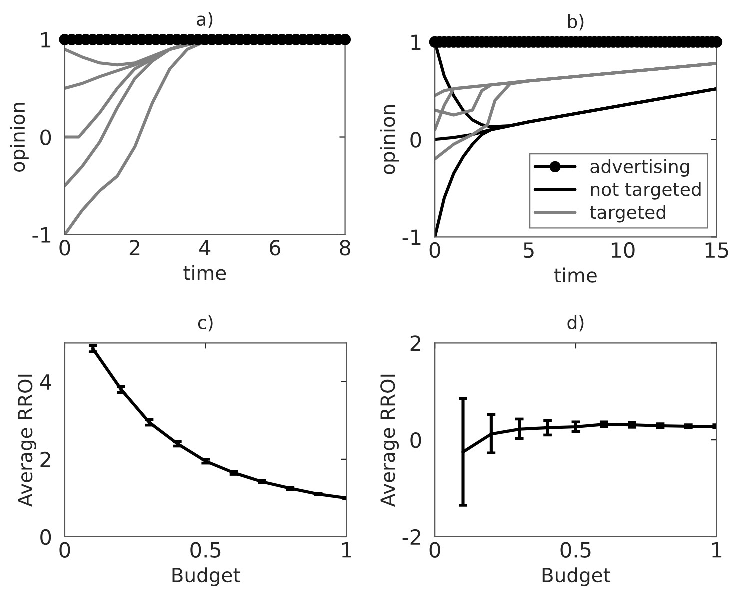 This screenshot has height=602, width=730. Describe the element at coordinates (623, 250) in the screenshot. I see `x-tick-label: 10` at that location.